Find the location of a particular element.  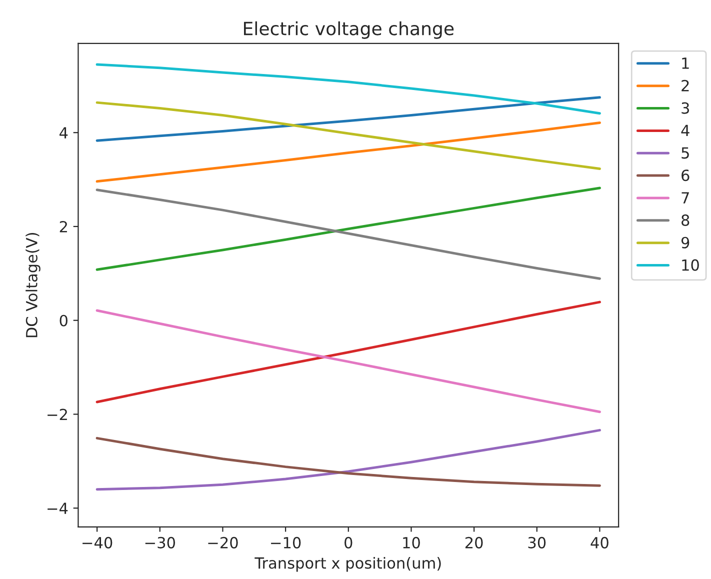

legend-label: 10 is located at coordinates (690, 265).